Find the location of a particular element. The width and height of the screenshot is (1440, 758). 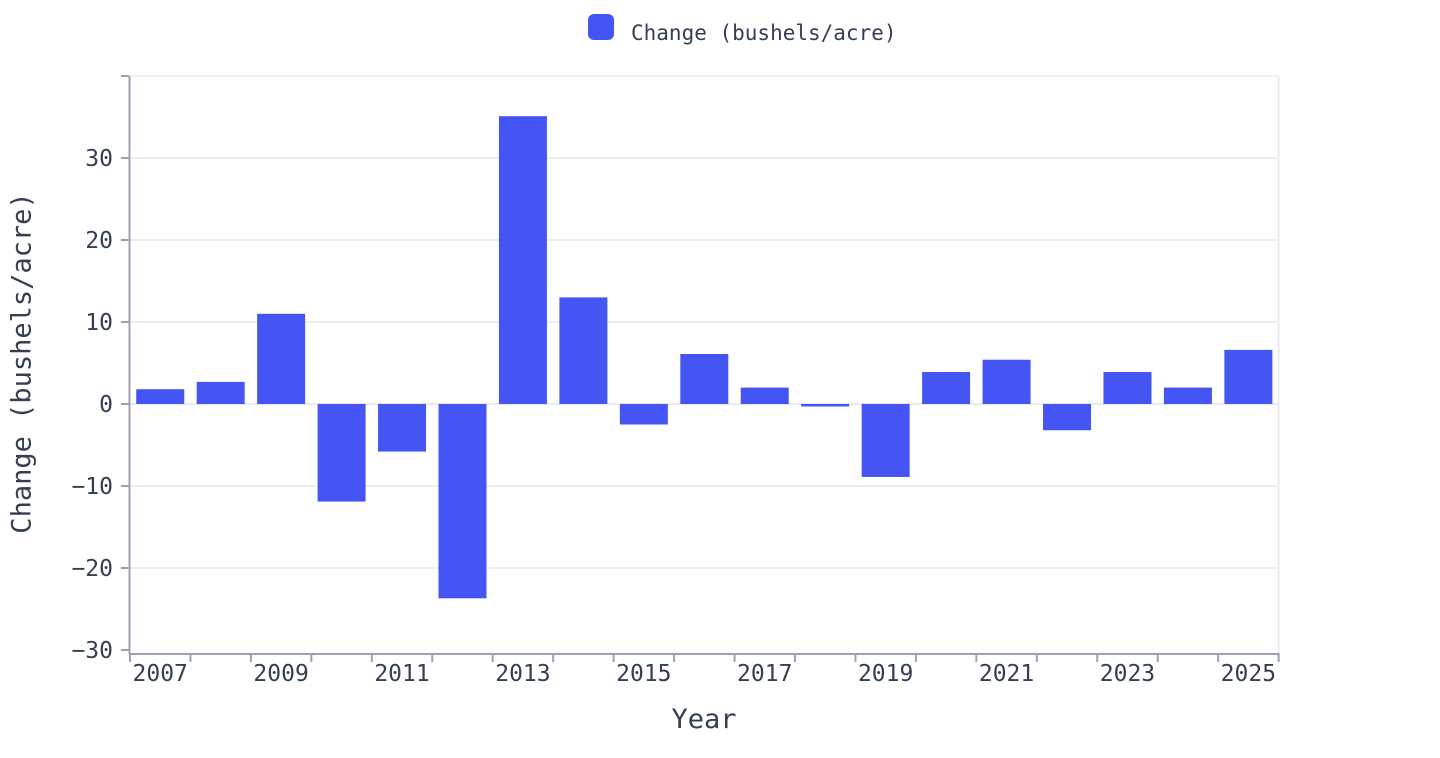

bar-2019 is located at coordinates (885, 440).